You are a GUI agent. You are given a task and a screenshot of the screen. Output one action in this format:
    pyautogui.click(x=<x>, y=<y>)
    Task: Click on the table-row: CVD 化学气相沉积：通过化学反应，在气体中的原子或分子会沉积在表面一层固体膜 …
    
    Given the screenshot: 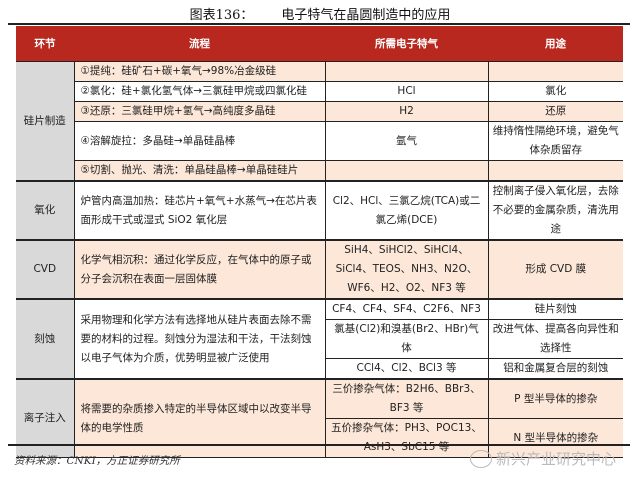 What is the action you would take?
    pyautogui.click(x=319, y=269)
    